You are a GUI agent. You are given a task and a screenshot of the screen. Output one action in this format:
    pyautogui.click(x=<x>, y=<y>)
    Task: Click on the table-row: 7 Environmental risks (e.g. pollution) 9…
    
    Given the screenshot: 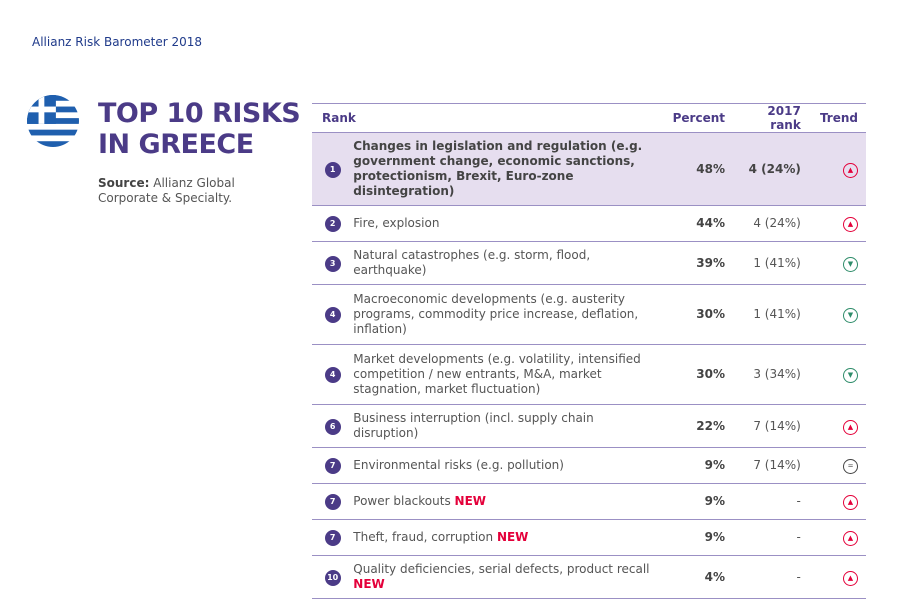 What is the action you would take?
    pyautogui.click(x=589, y=465)
    